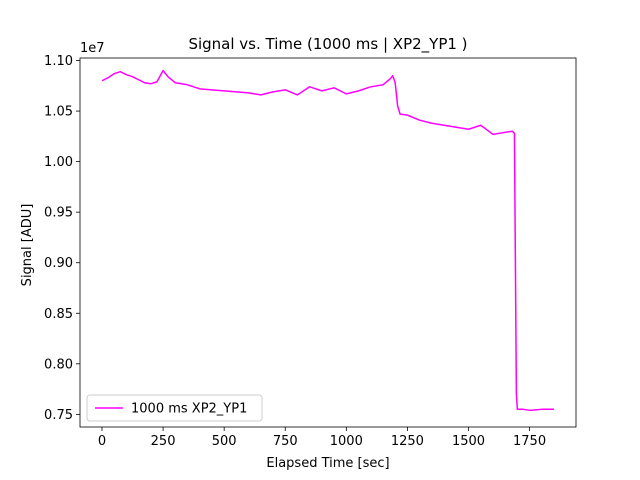 The image size is (640, 480). I want to click on x-tick-label-6: 1500, so click(468, 441).